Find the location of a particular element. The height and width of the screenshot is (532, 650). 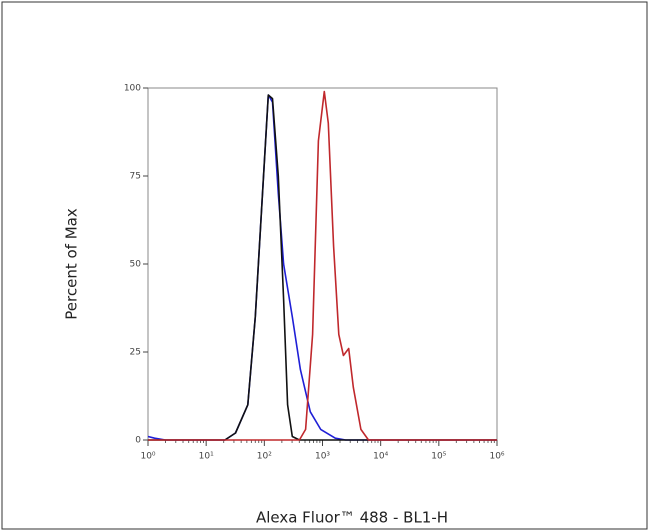

x-tick-label: 10⁵ is located at coordinates (438, 457).